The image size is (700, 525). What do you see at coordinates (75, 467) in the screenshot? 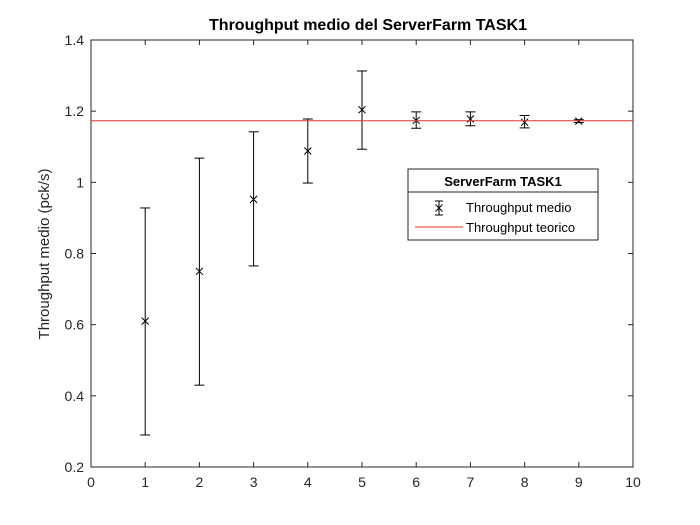
I see `y-tick-label: 0.2` at bounding box center [75, 467].